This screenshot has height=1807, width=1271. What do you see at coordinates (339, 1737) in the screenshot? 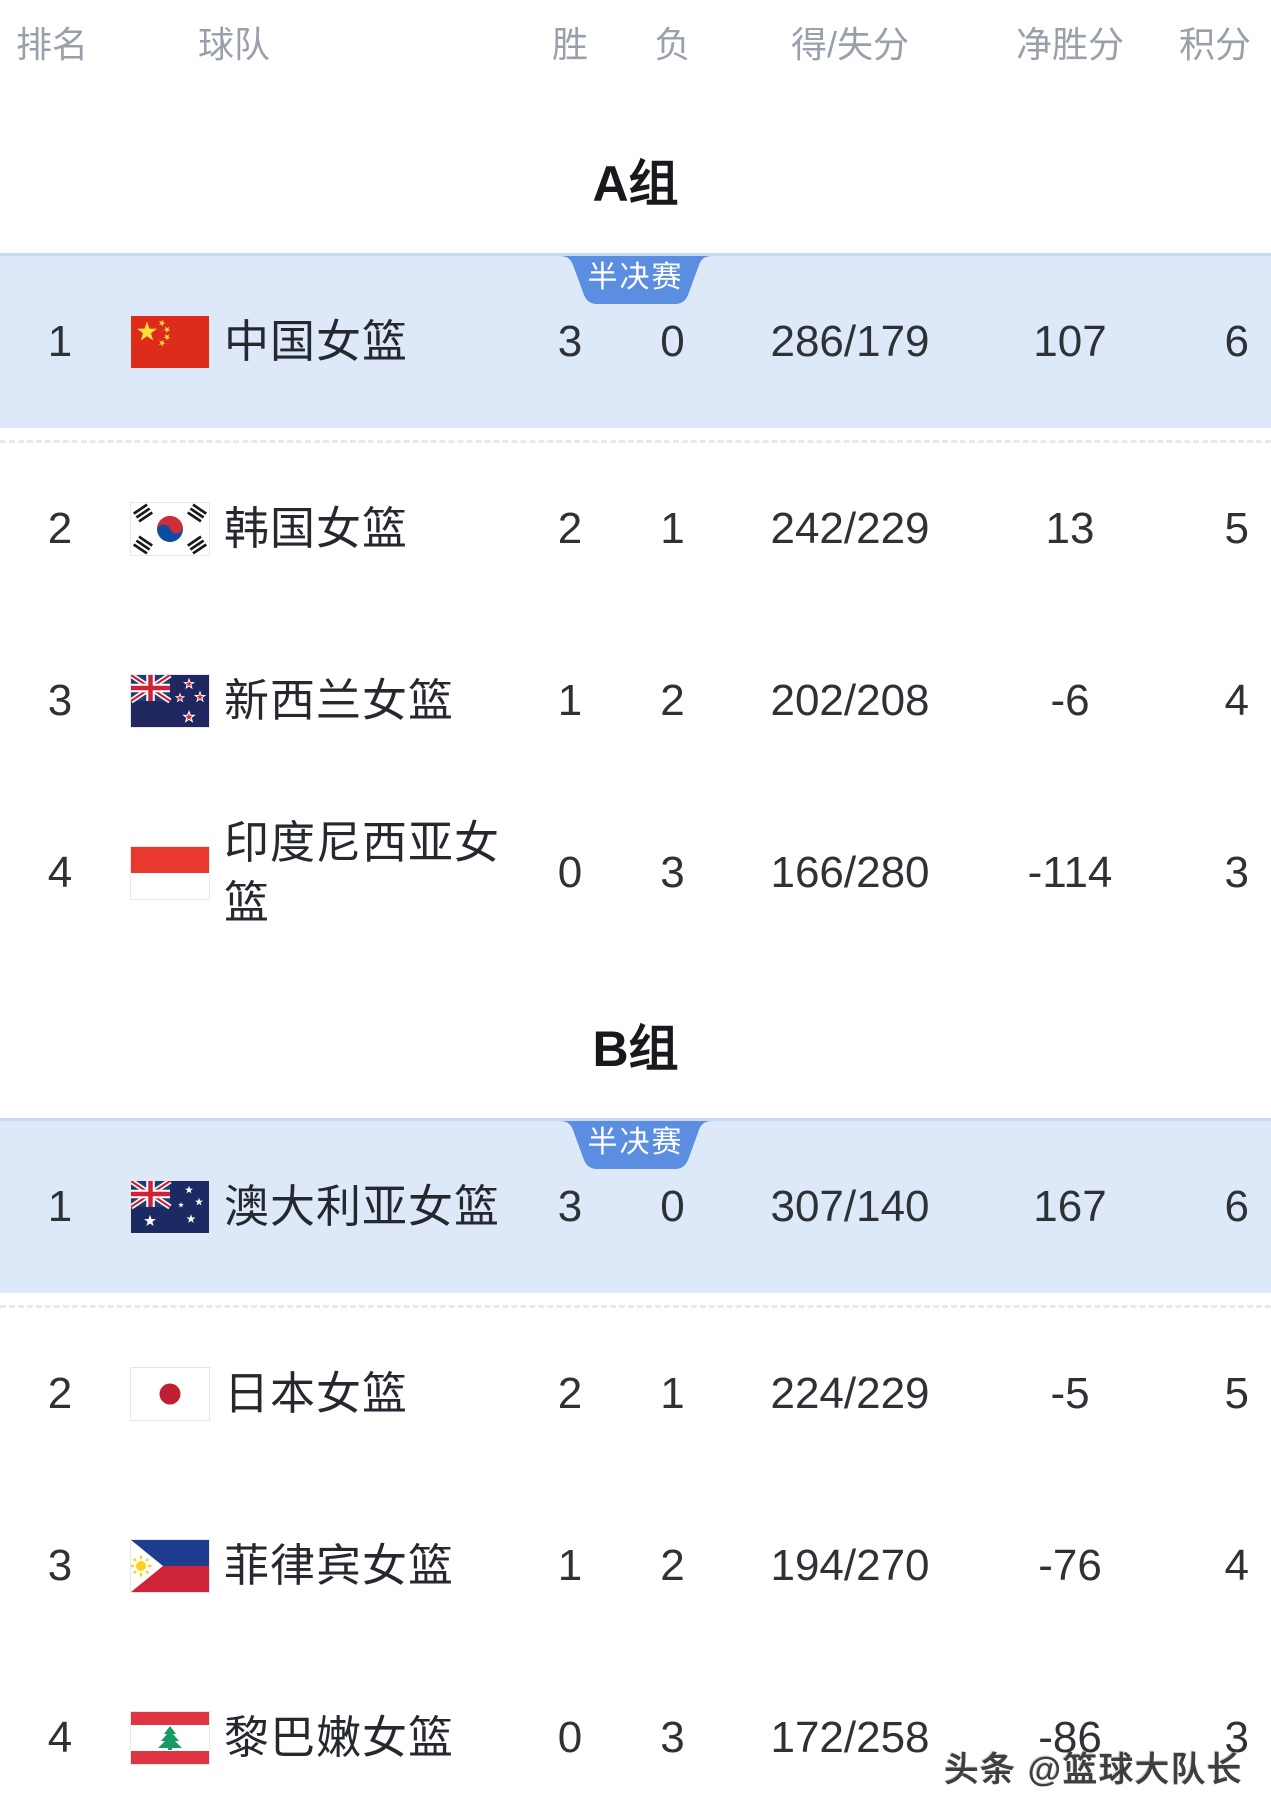
I see `team-name: 黎巴嫩女篮` at bounding box center [339, 1737].